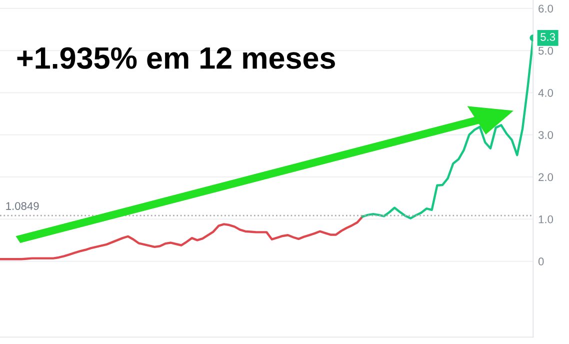 The width and height of the screenshot is (569, 344). Describe the element at coordinates (22, 206) in the screenshot. I see `ref-line-label: 1.0849` at that location.